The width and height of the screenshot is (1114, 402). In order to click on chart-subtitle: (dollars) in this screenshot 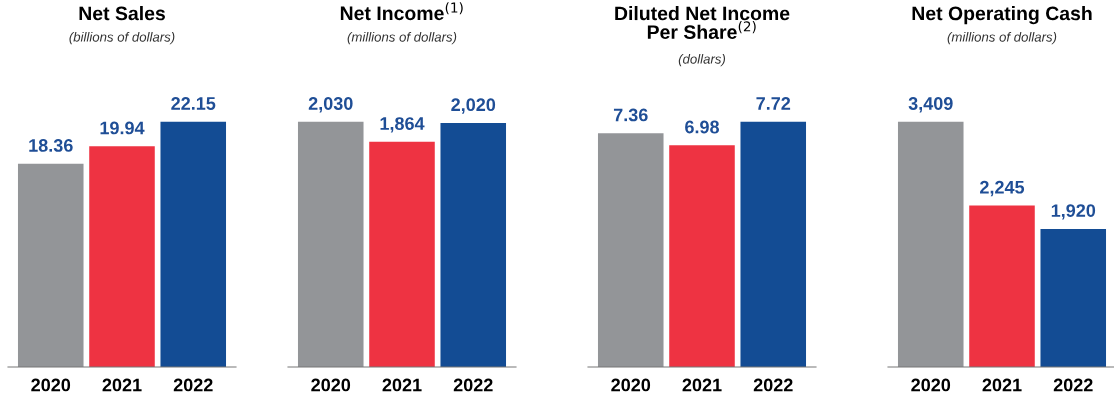, I will do `click(702, 60)`.